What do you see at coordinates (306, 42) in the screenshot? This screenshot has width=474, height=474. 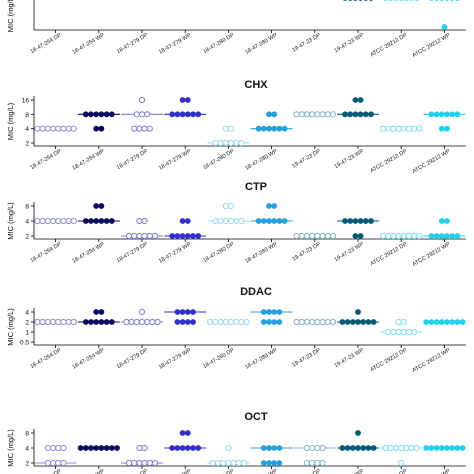 I see `x-tick-label: 19-47-23 DP` at bounding box center [306, 42].